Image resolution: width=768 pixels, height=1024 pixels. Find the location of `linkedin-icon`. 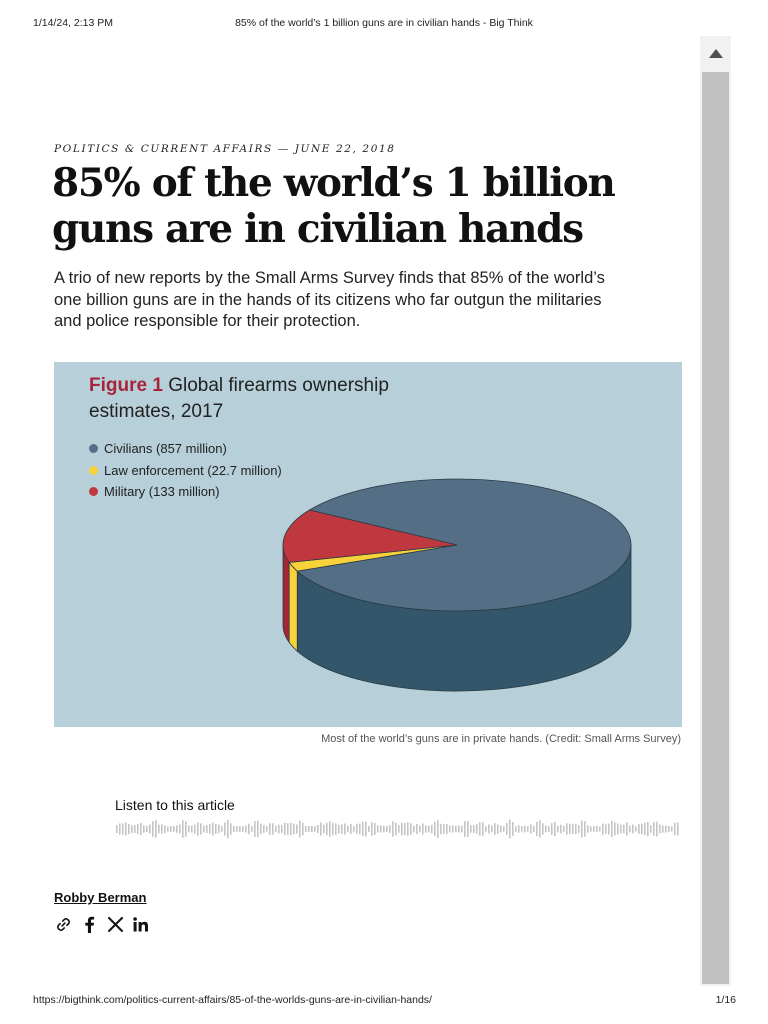

linkedin-icon is located at coordinates (141, 924).